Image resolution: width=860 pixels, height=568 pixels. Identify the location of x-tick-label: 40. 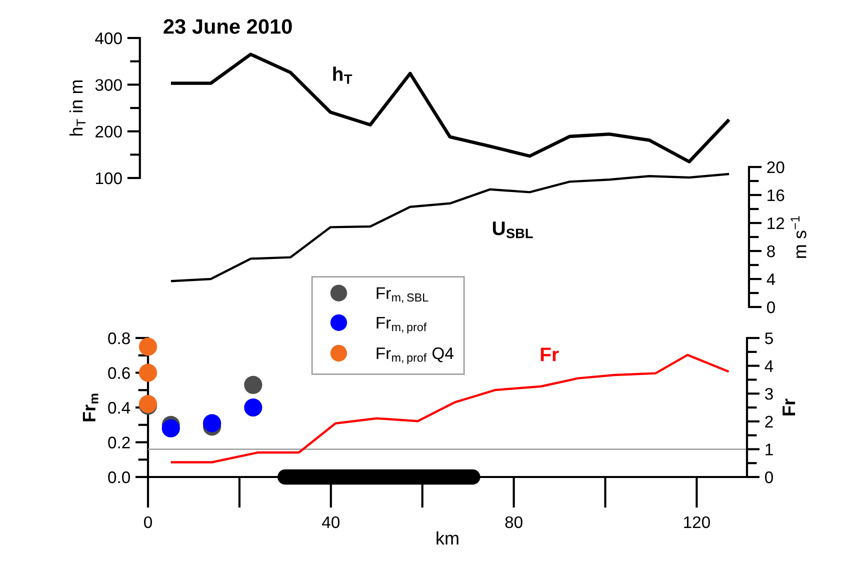
(331, 522).